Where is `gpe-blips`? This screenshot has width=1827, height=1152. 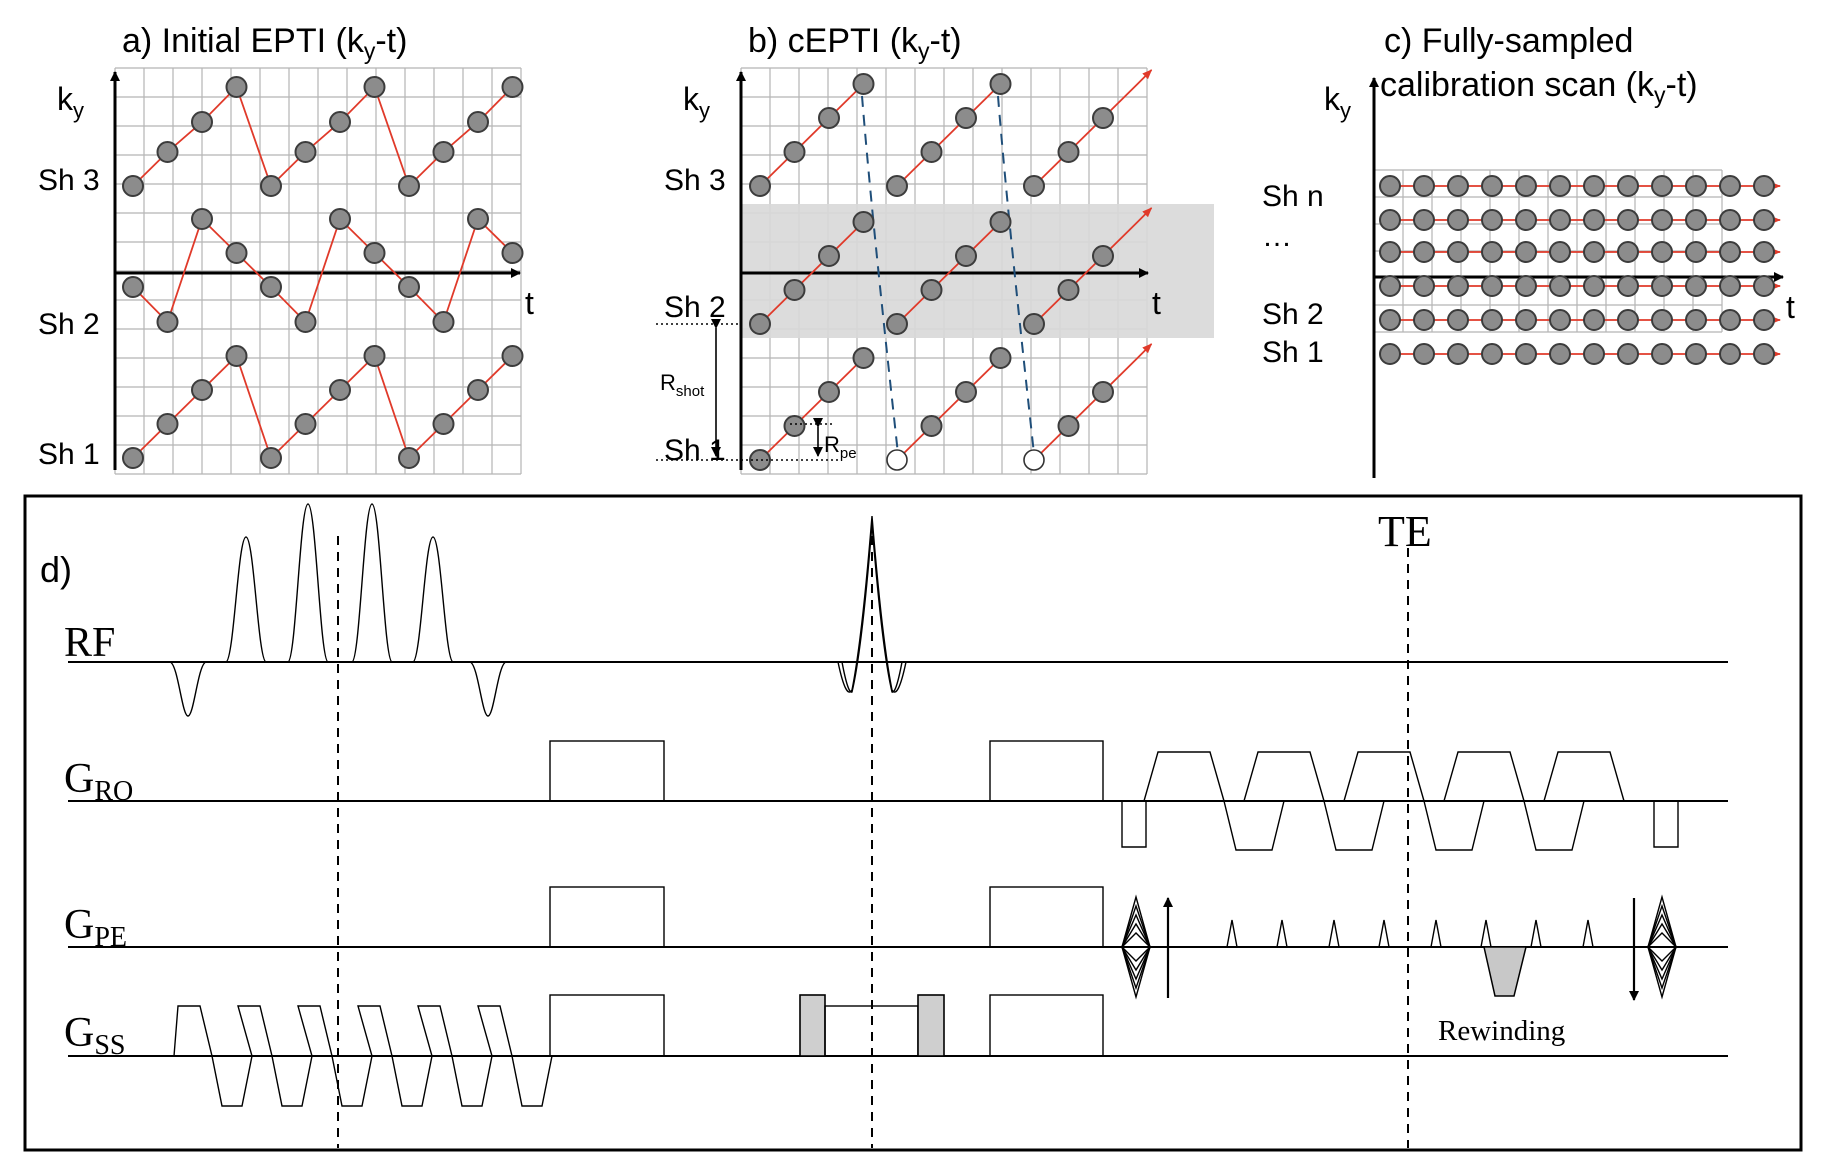
gpe-blips is located at coordinates (1410, 933).